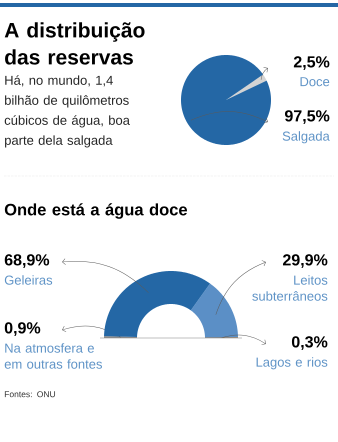 The height and width of the screenshot is (442, 338). Describe the element at coordinates (305, 261) in the screenshot. I see `data-label: 29,9%` at that location.